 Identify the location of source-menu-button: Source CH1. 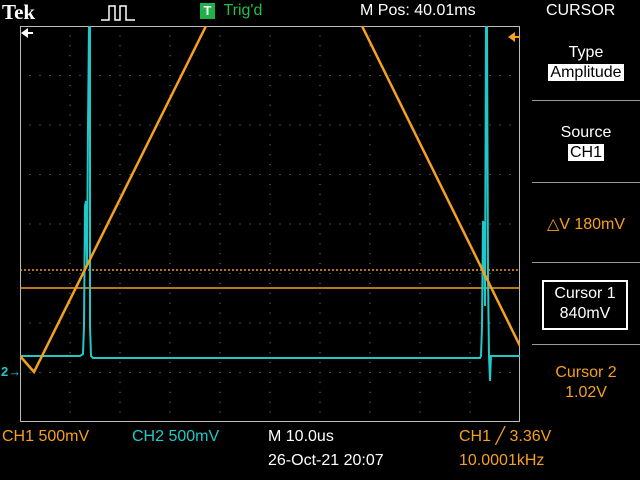
(586, 143).